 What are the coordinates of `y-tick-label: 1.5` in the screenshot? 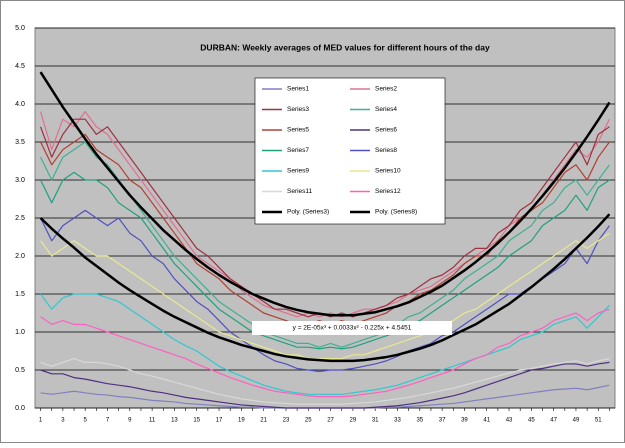 It's located at (20, 294).